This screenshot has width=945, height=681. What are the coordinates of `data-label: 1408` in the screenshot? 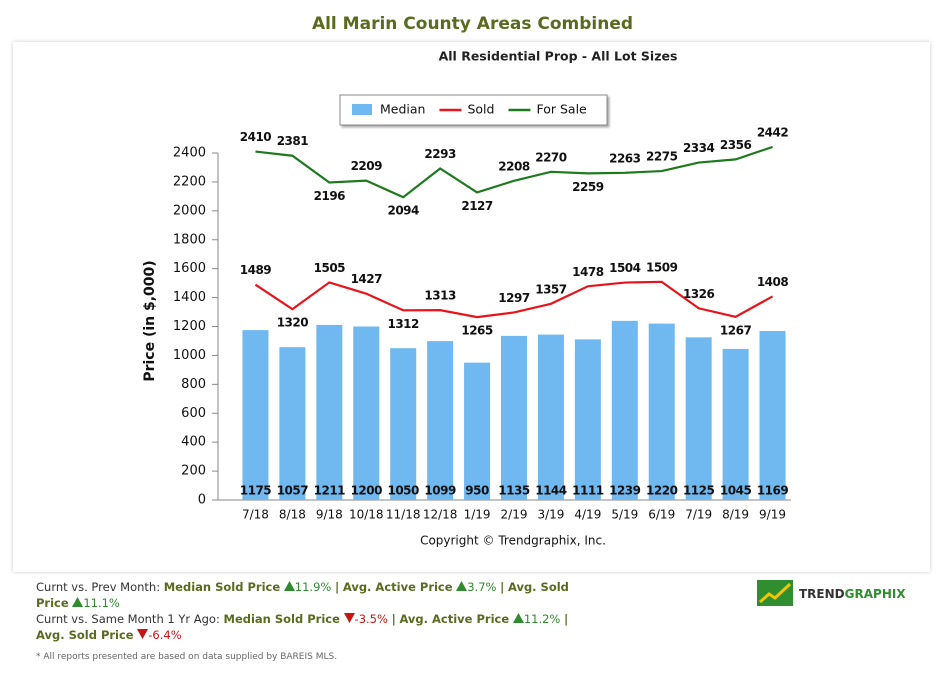 It's located at (773, 282).